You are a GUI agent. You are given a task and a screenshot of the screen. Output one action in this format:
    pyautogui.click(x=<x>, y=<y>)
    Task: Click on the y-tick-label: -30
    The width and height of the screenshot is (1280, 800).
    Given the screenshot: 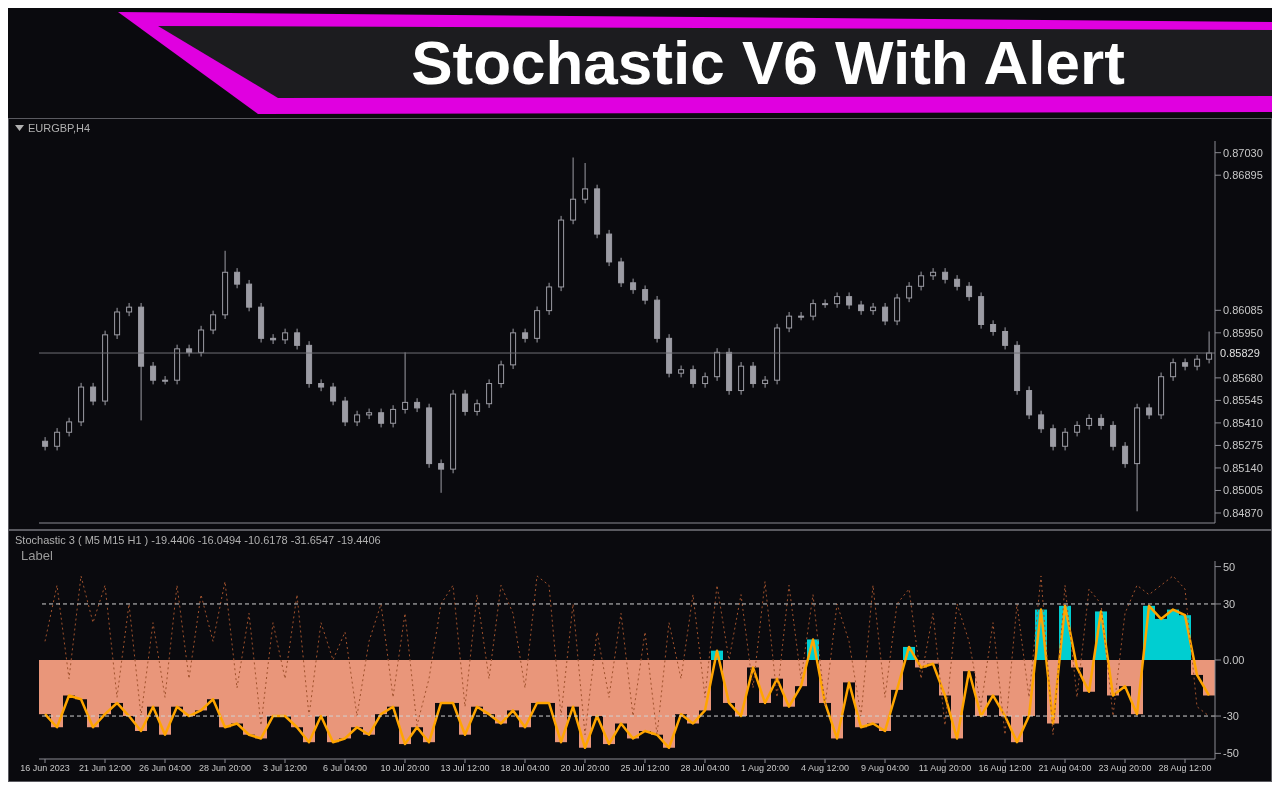 What is the action you would take?
    pyautogui.click(x=1231, y=715)
    